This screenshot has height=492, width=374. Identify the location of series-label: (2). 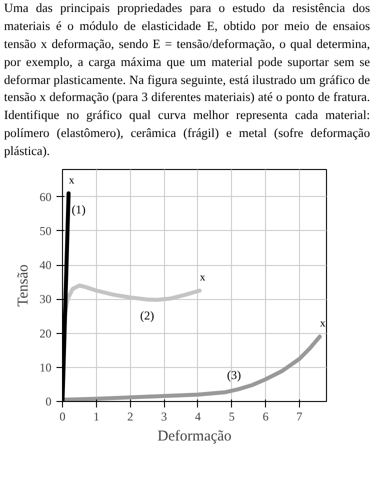
(147, 315).